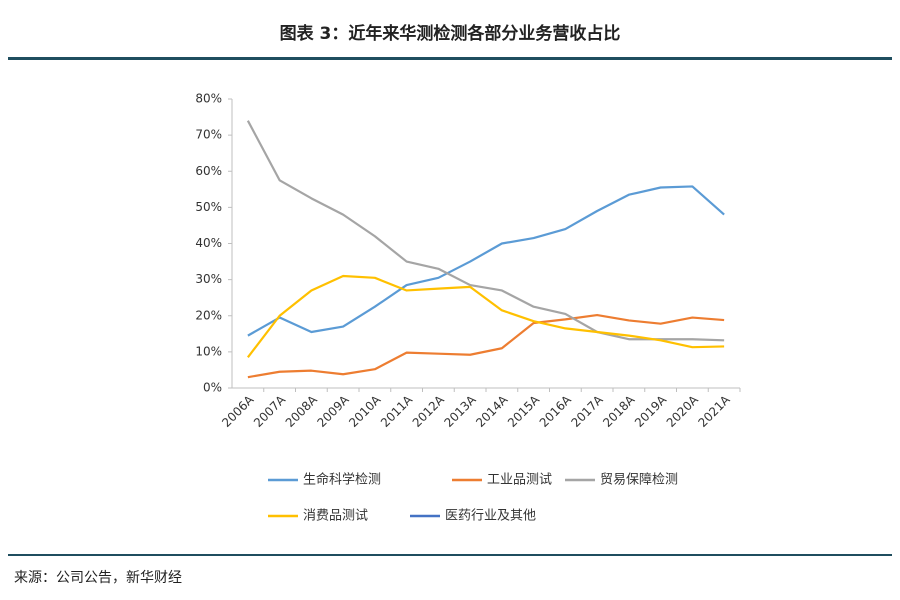 Image resolution: width=900 pixels, height=600 pixels. Describe the element at coordinates (639, 480) in the screenshot. I see `legend-label: 贸易保障检测` at that location.